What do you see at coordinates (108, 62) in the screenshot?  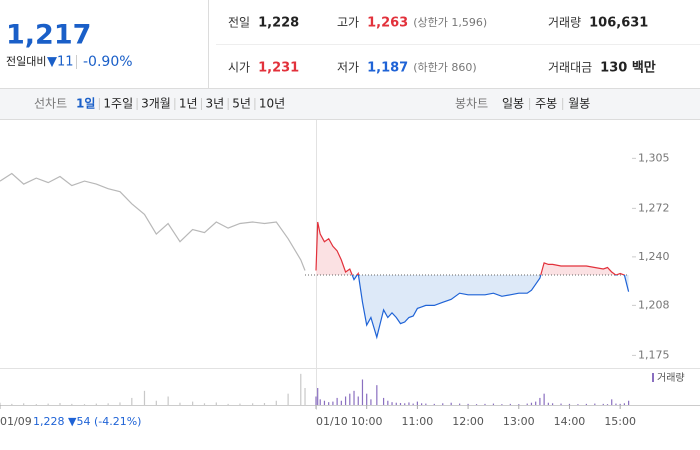 I see `change-rate: -0.90%` at bounding box center [108, 62].